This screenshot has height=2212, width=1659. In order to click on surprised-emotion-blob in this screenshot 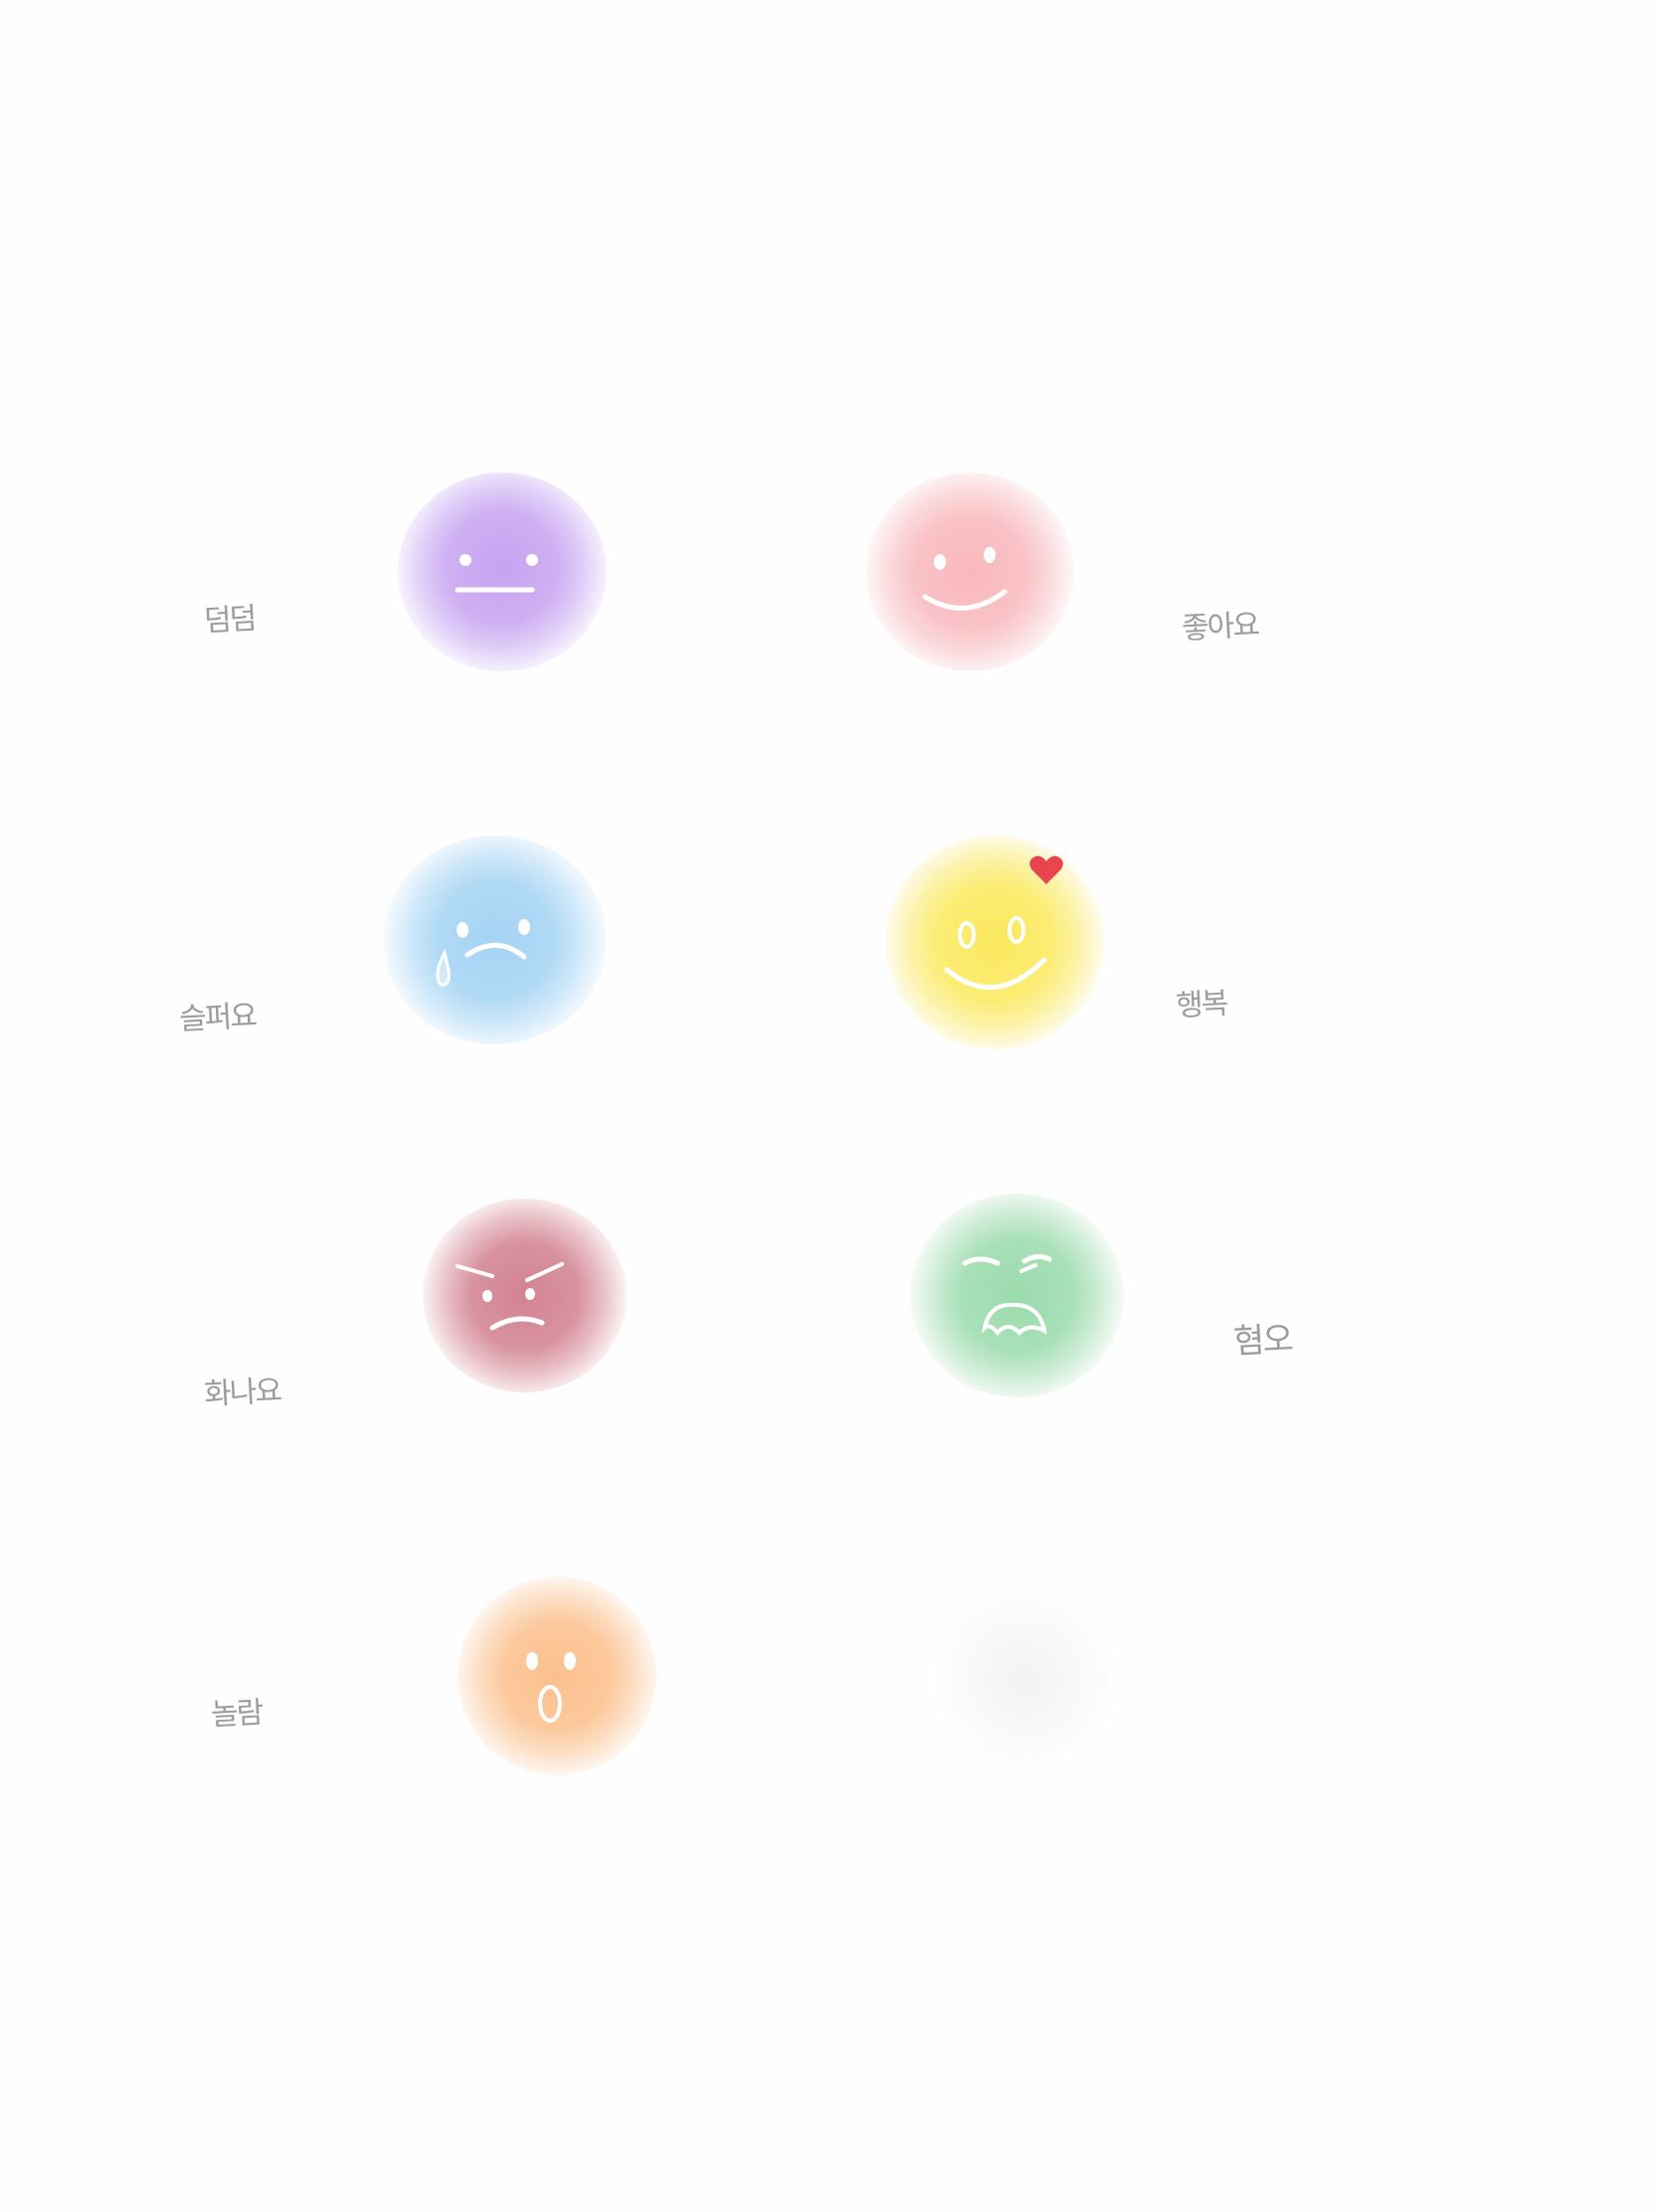, I will do `click(557, 1675)`.